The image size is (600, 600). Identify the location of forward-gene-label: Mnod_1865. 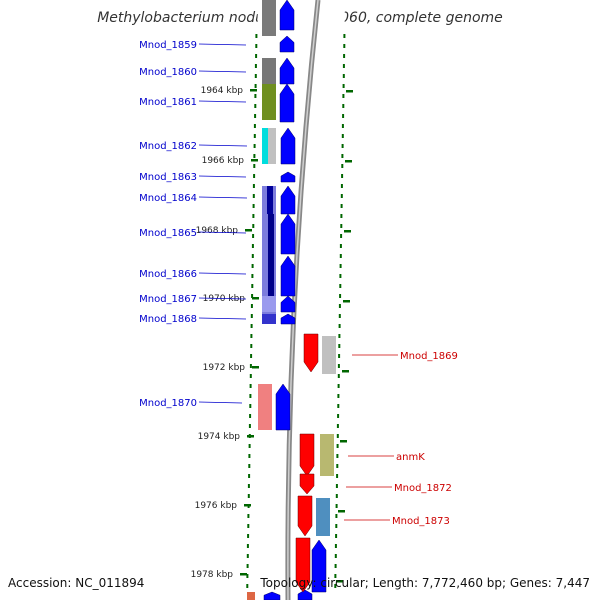
(168, 233).